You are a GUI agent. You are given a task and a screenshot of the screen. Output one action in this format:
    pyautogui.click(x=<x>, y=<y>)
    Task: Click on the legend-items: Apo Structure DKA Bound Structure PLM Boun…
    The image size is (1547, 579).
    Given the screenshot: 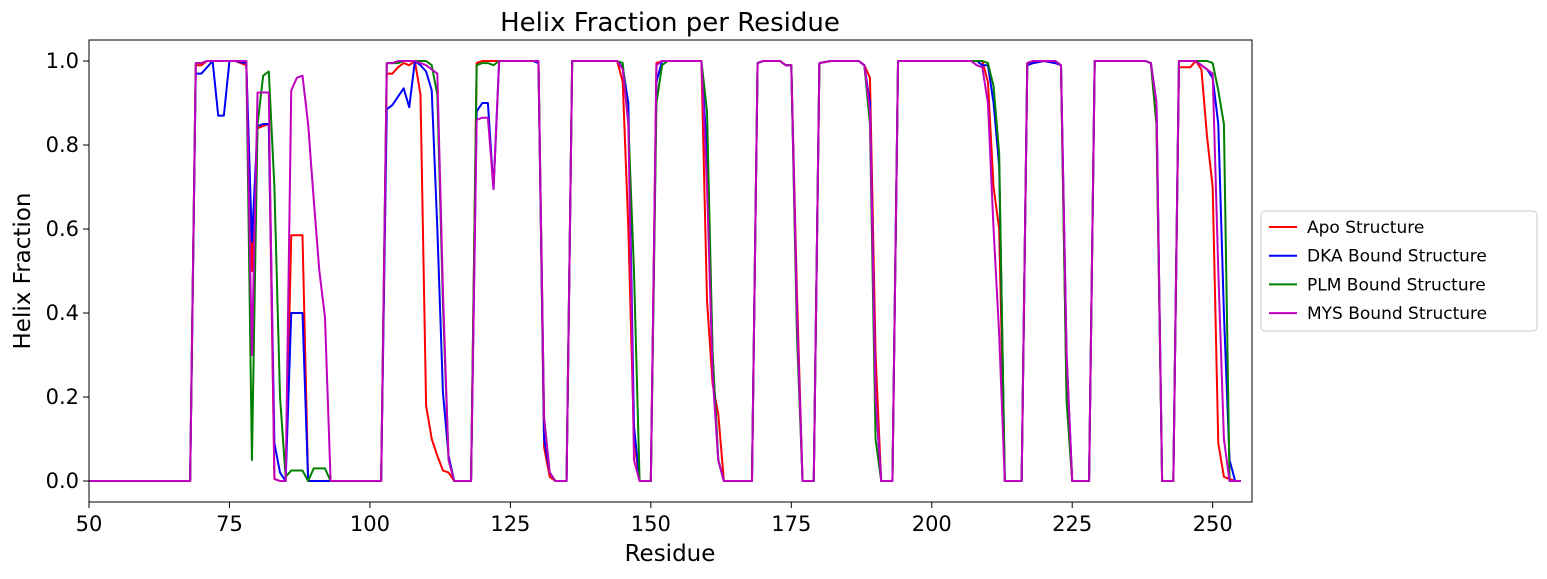 What is the action you would take?
    pyautogui.click(x=1378, y=271)
    